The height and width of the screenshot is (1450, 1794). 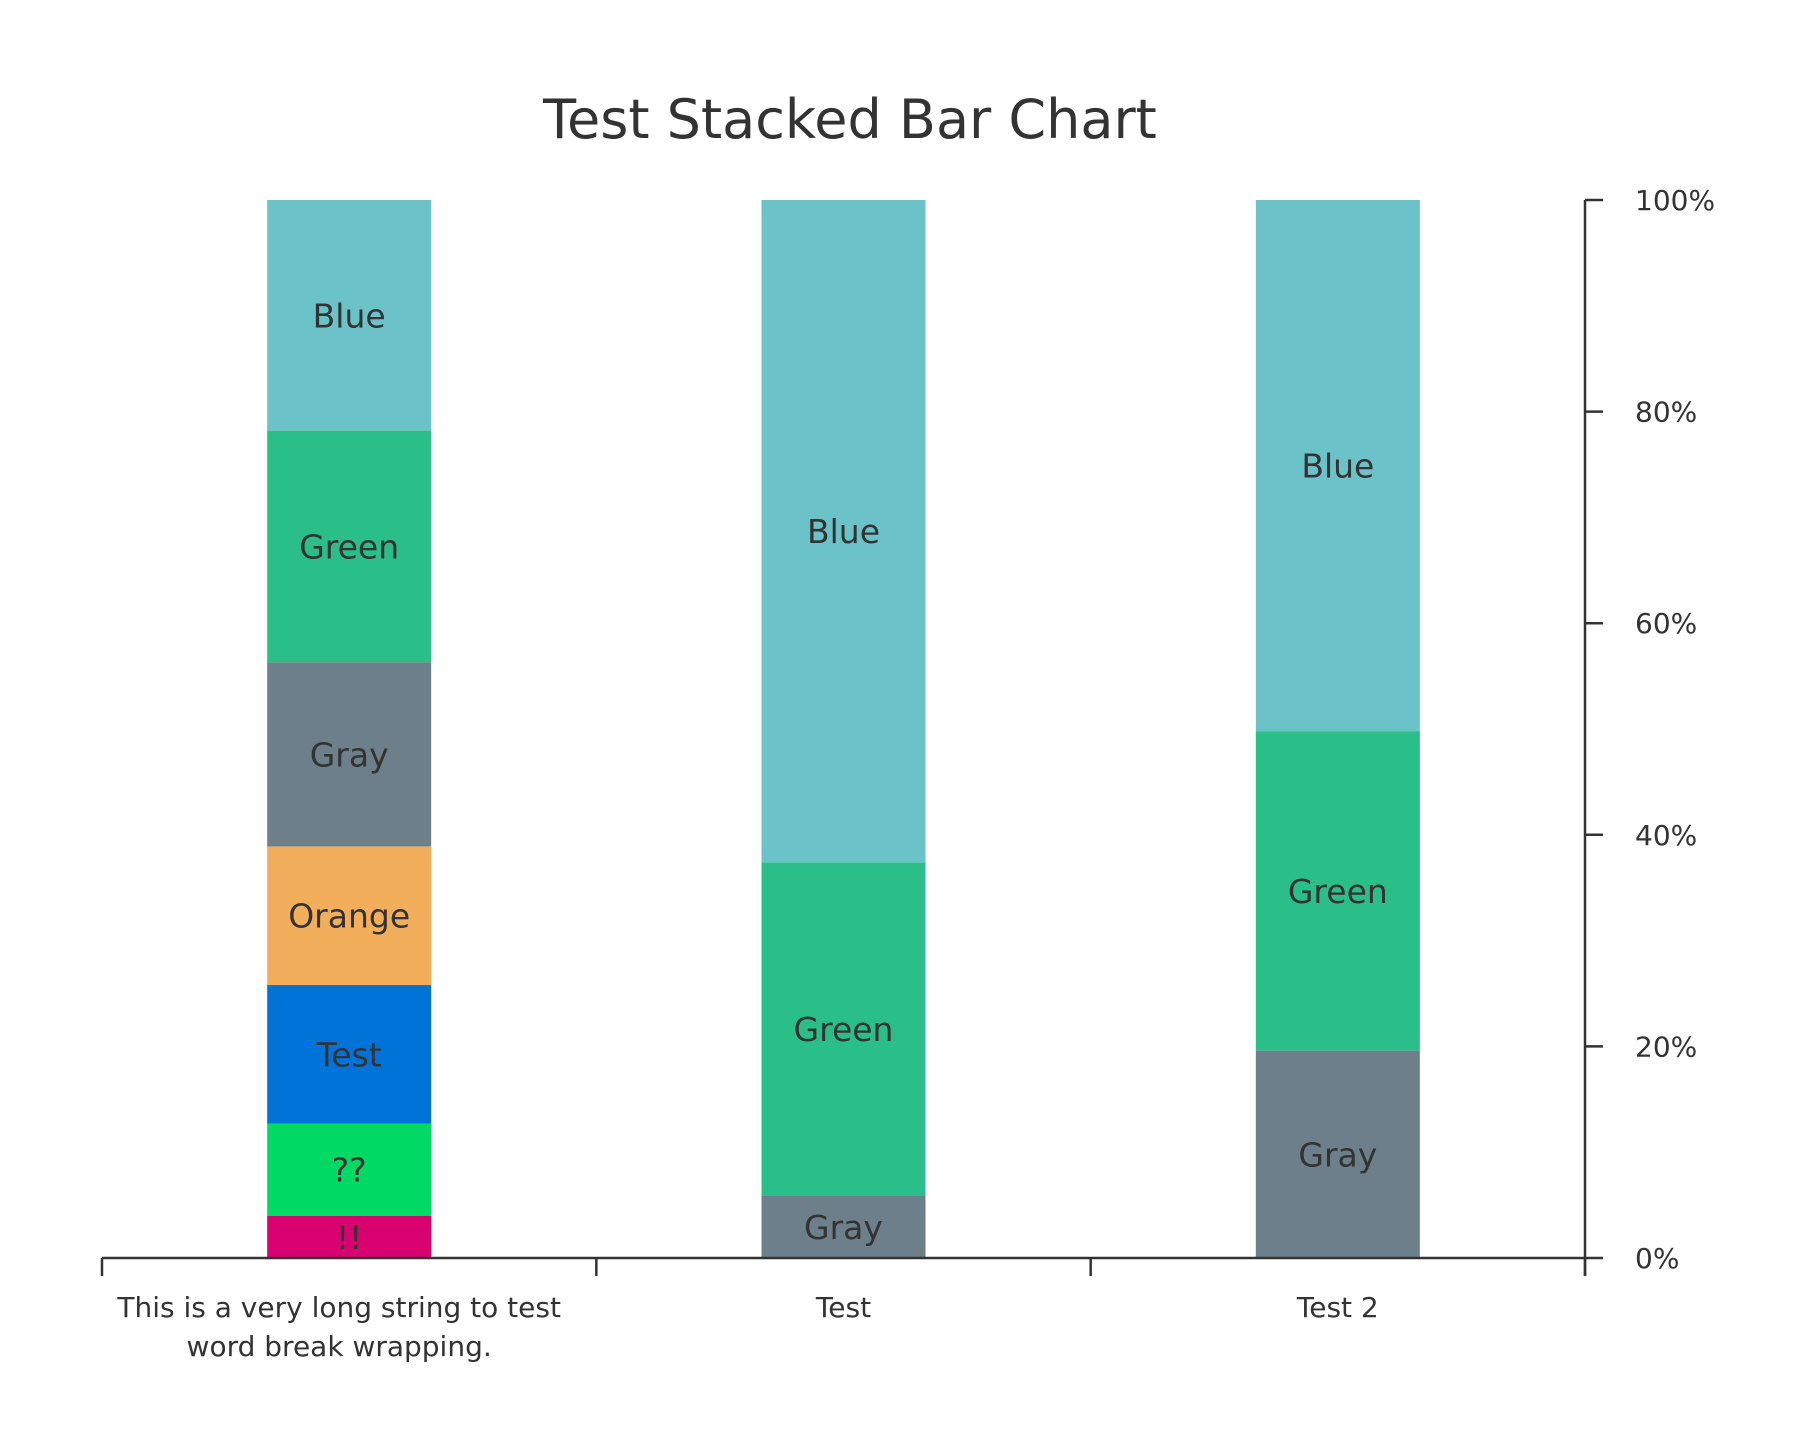 I want to click on segment-label: !!, so click(x=349, y=1237).